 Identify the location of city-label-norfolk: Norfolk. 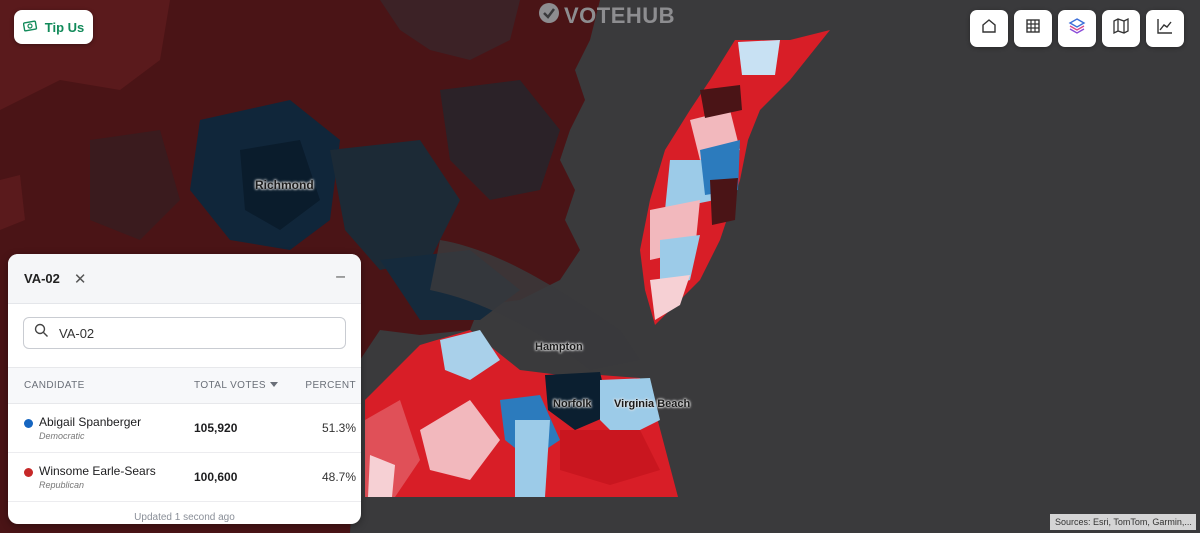
(572, 404).